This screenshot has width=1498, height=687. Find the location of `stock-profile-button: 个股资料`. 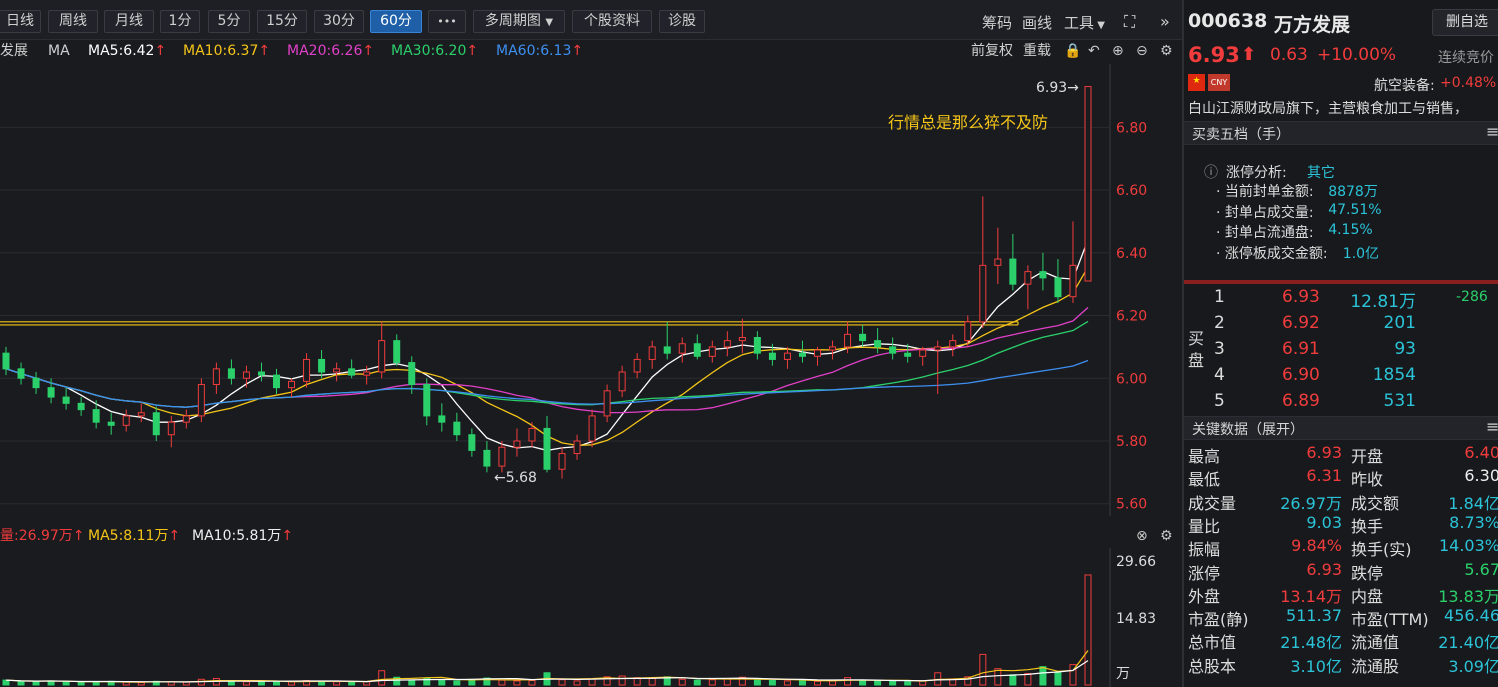

stock-profile-button: 个股资料 is located at coordinates (612, 21).